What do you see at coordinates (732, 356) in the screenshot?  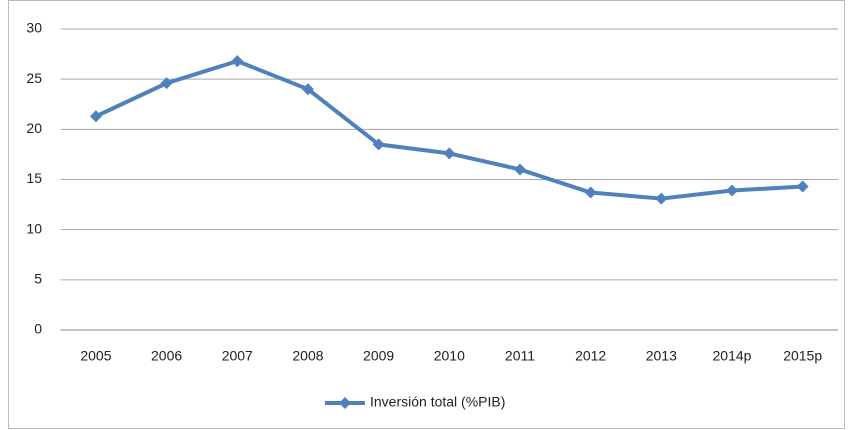 I see `x-tick-label: 2014p` at bounding box center [732, 356].